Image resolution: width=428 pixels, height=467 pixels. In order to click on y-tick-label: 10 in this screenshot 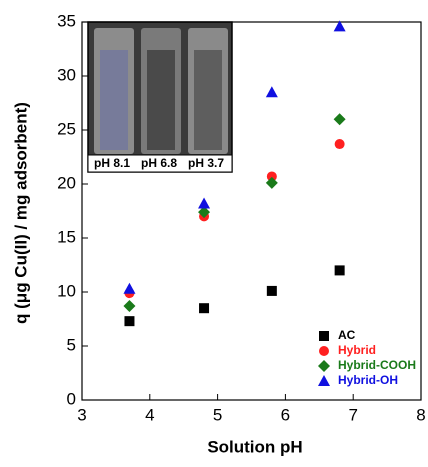, I will do `click(66, 290)`.